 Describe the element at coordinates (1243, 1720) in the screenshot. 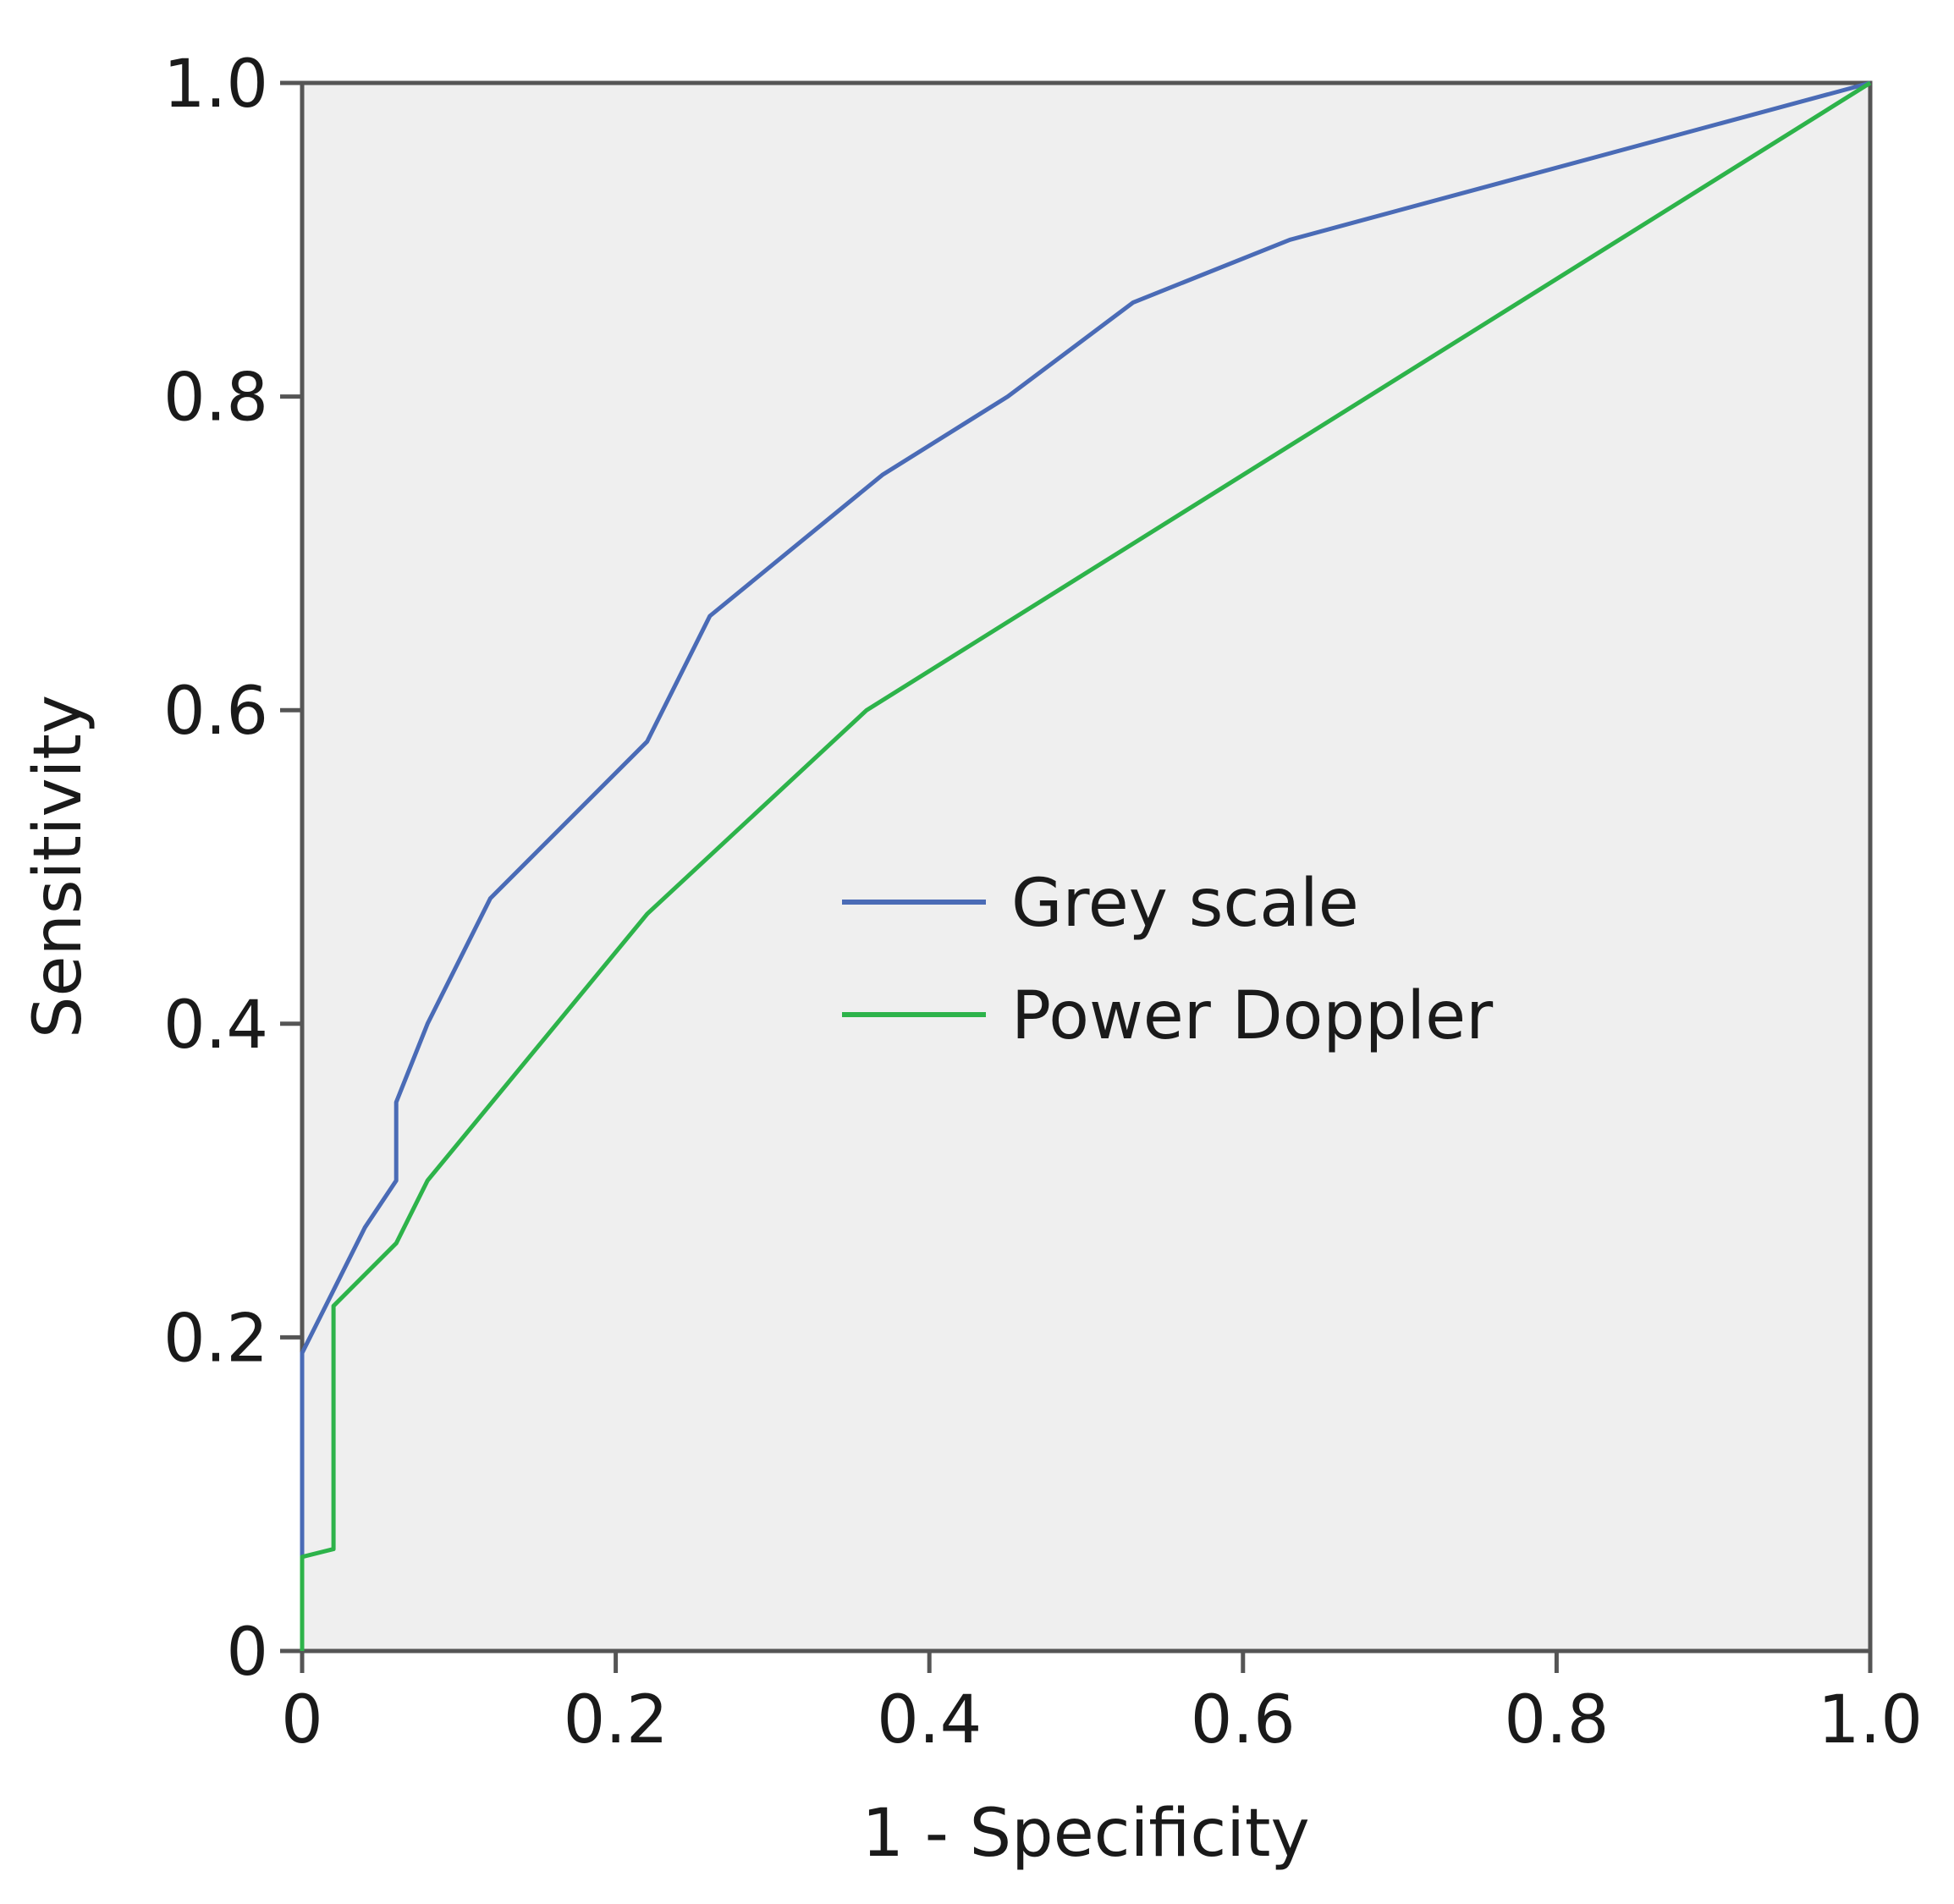

I see `x-tick-label: 0.6` at that location.